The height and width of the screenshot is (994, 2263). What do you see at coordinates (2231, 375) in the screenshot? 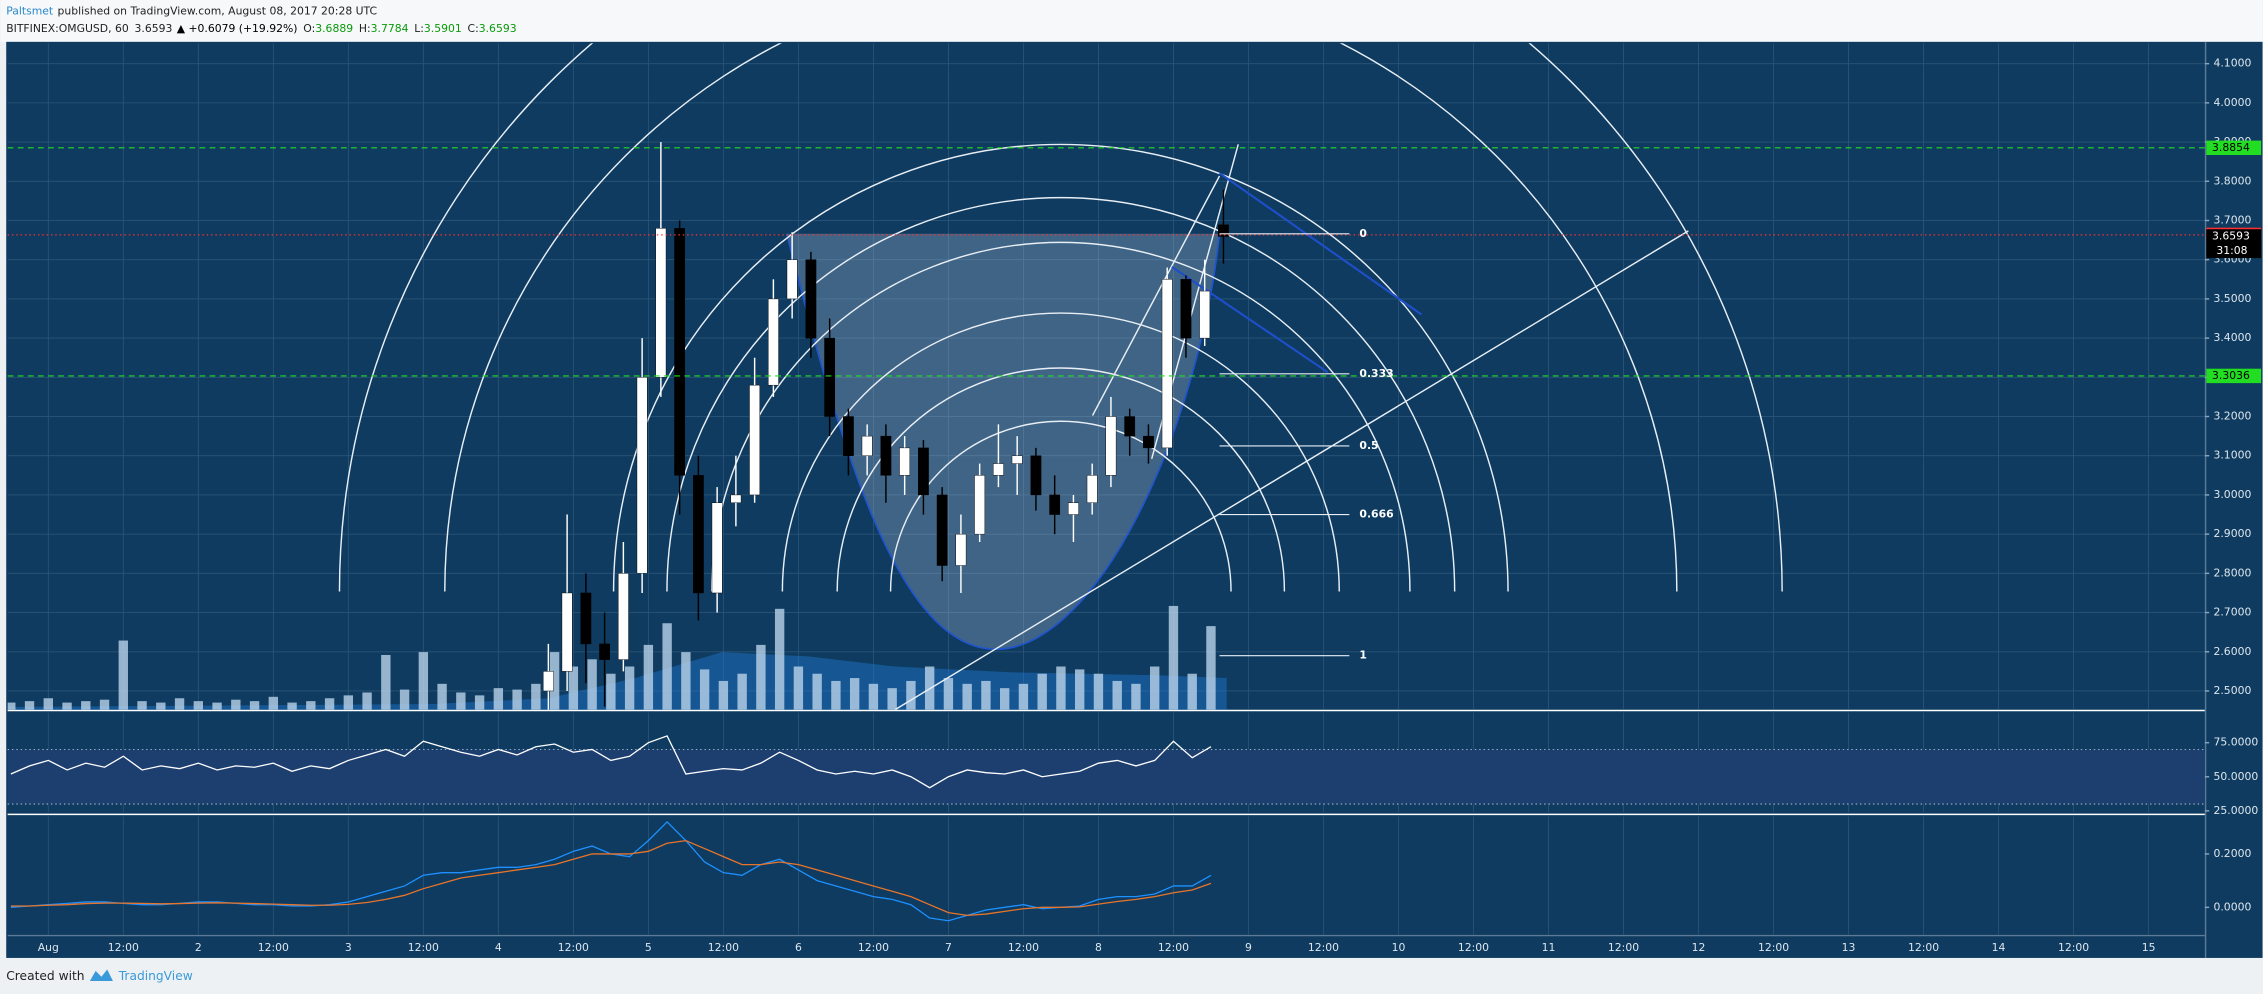
I see `price-label: 3.3036` at bounding box center [2231, 375].